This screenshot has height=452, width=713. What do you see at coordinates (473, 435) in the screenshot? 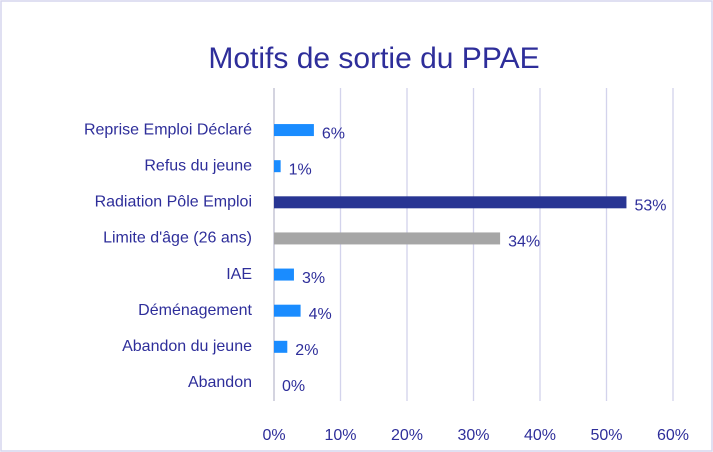
I see `x-tick-label: 30%` at bounding box center [473, 435].